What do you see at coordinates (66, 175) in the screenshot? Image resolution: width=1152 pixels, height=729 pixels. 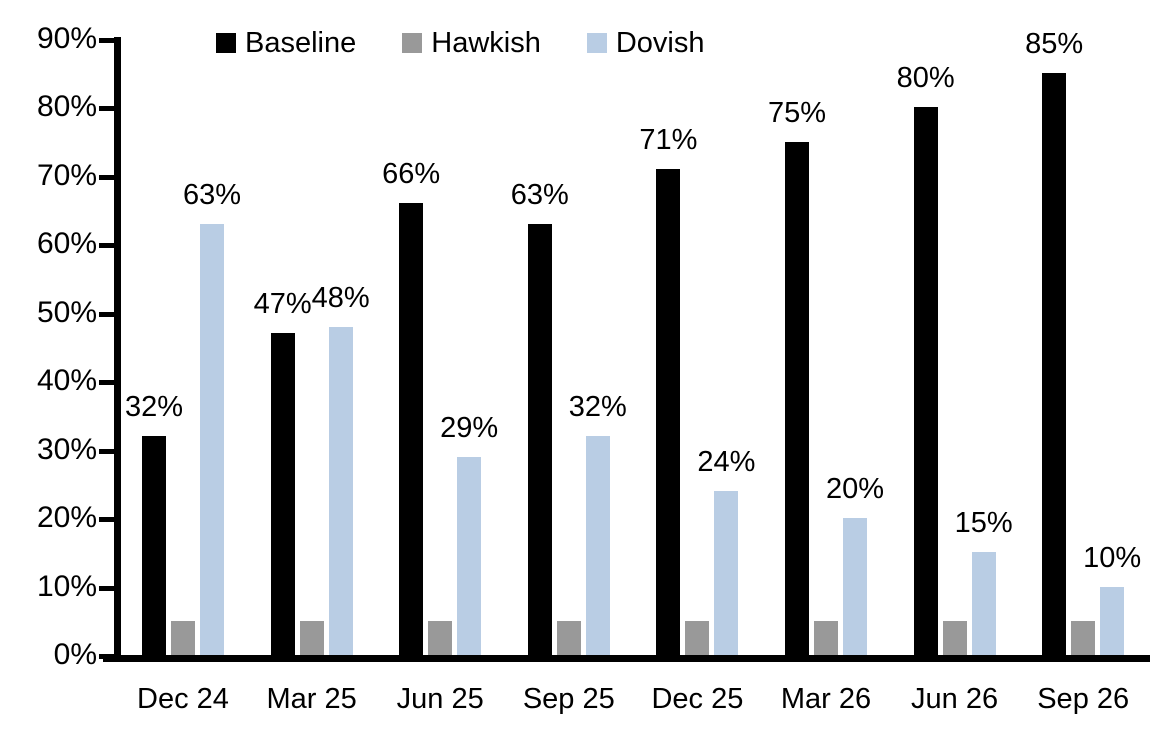 I see `y-axis-tick-label: 70%` at bounding box center [66, 175].